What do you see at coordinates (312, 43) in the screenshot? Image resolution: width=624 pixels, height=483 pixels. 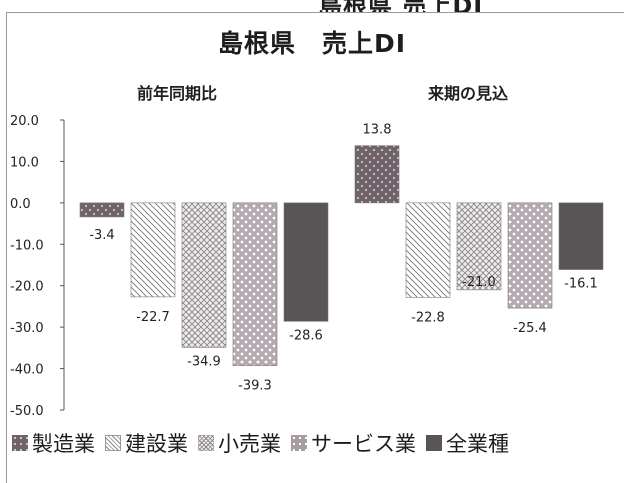 I see `chart-title: 島根県 売上DI` at bounding box center [312, 43].